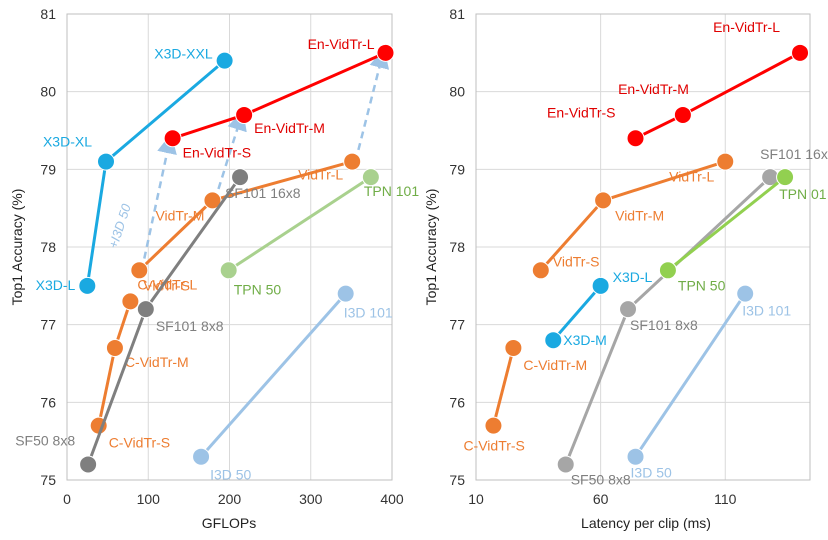 The image size is (828, 540). What do you see at coordinates (476, 499) in the screenshot?
I see `x-tick-label: 10` at bounding box center [476, 499].